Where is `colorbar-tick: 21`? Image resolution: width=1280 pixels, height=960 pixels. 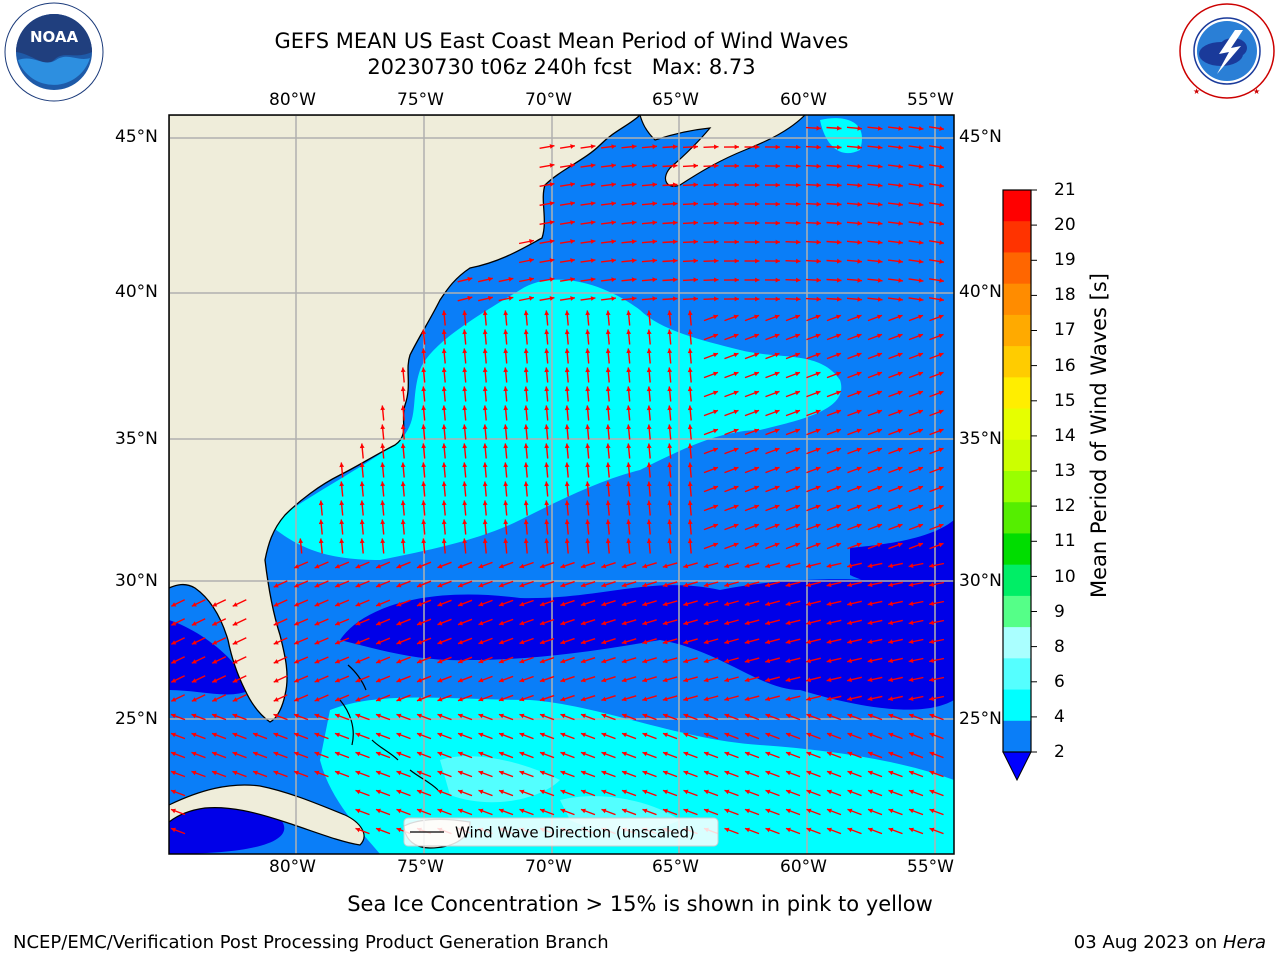
colorbar-tick: 21 is located at coordinates (1065, 190).